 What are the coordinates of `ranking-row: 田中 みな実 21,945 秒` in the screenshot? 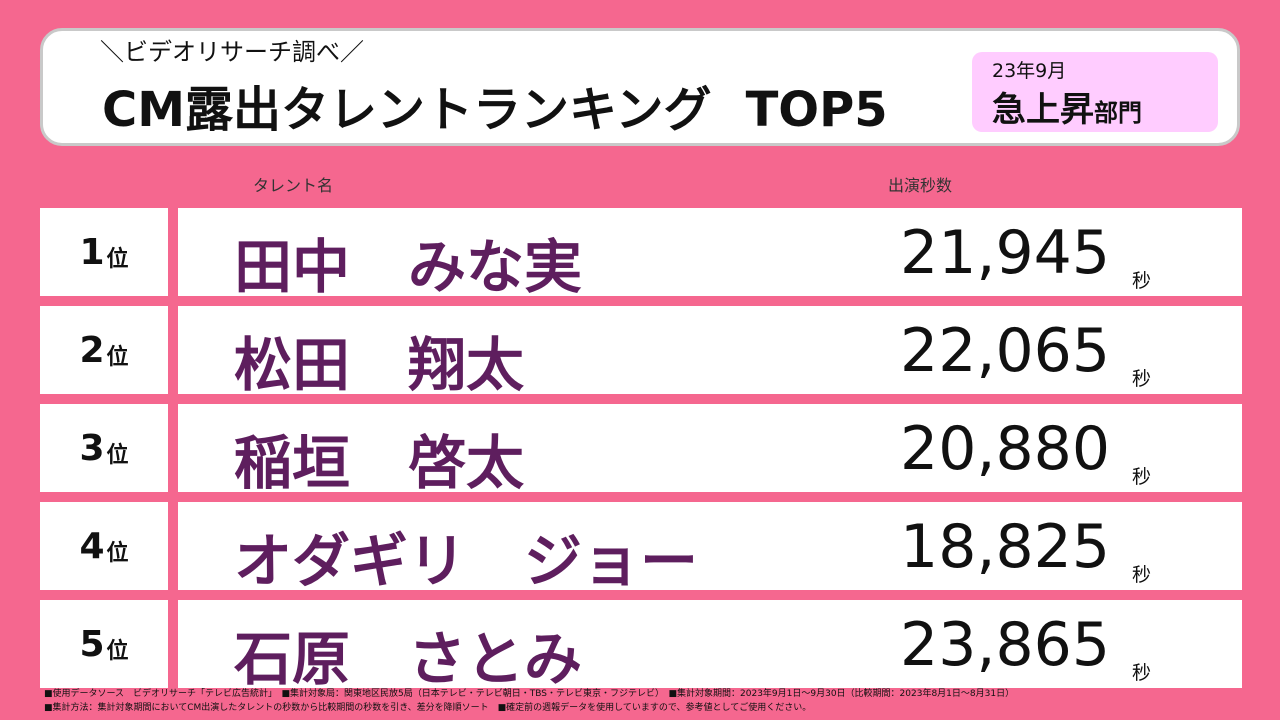 It's located at (710, 254).